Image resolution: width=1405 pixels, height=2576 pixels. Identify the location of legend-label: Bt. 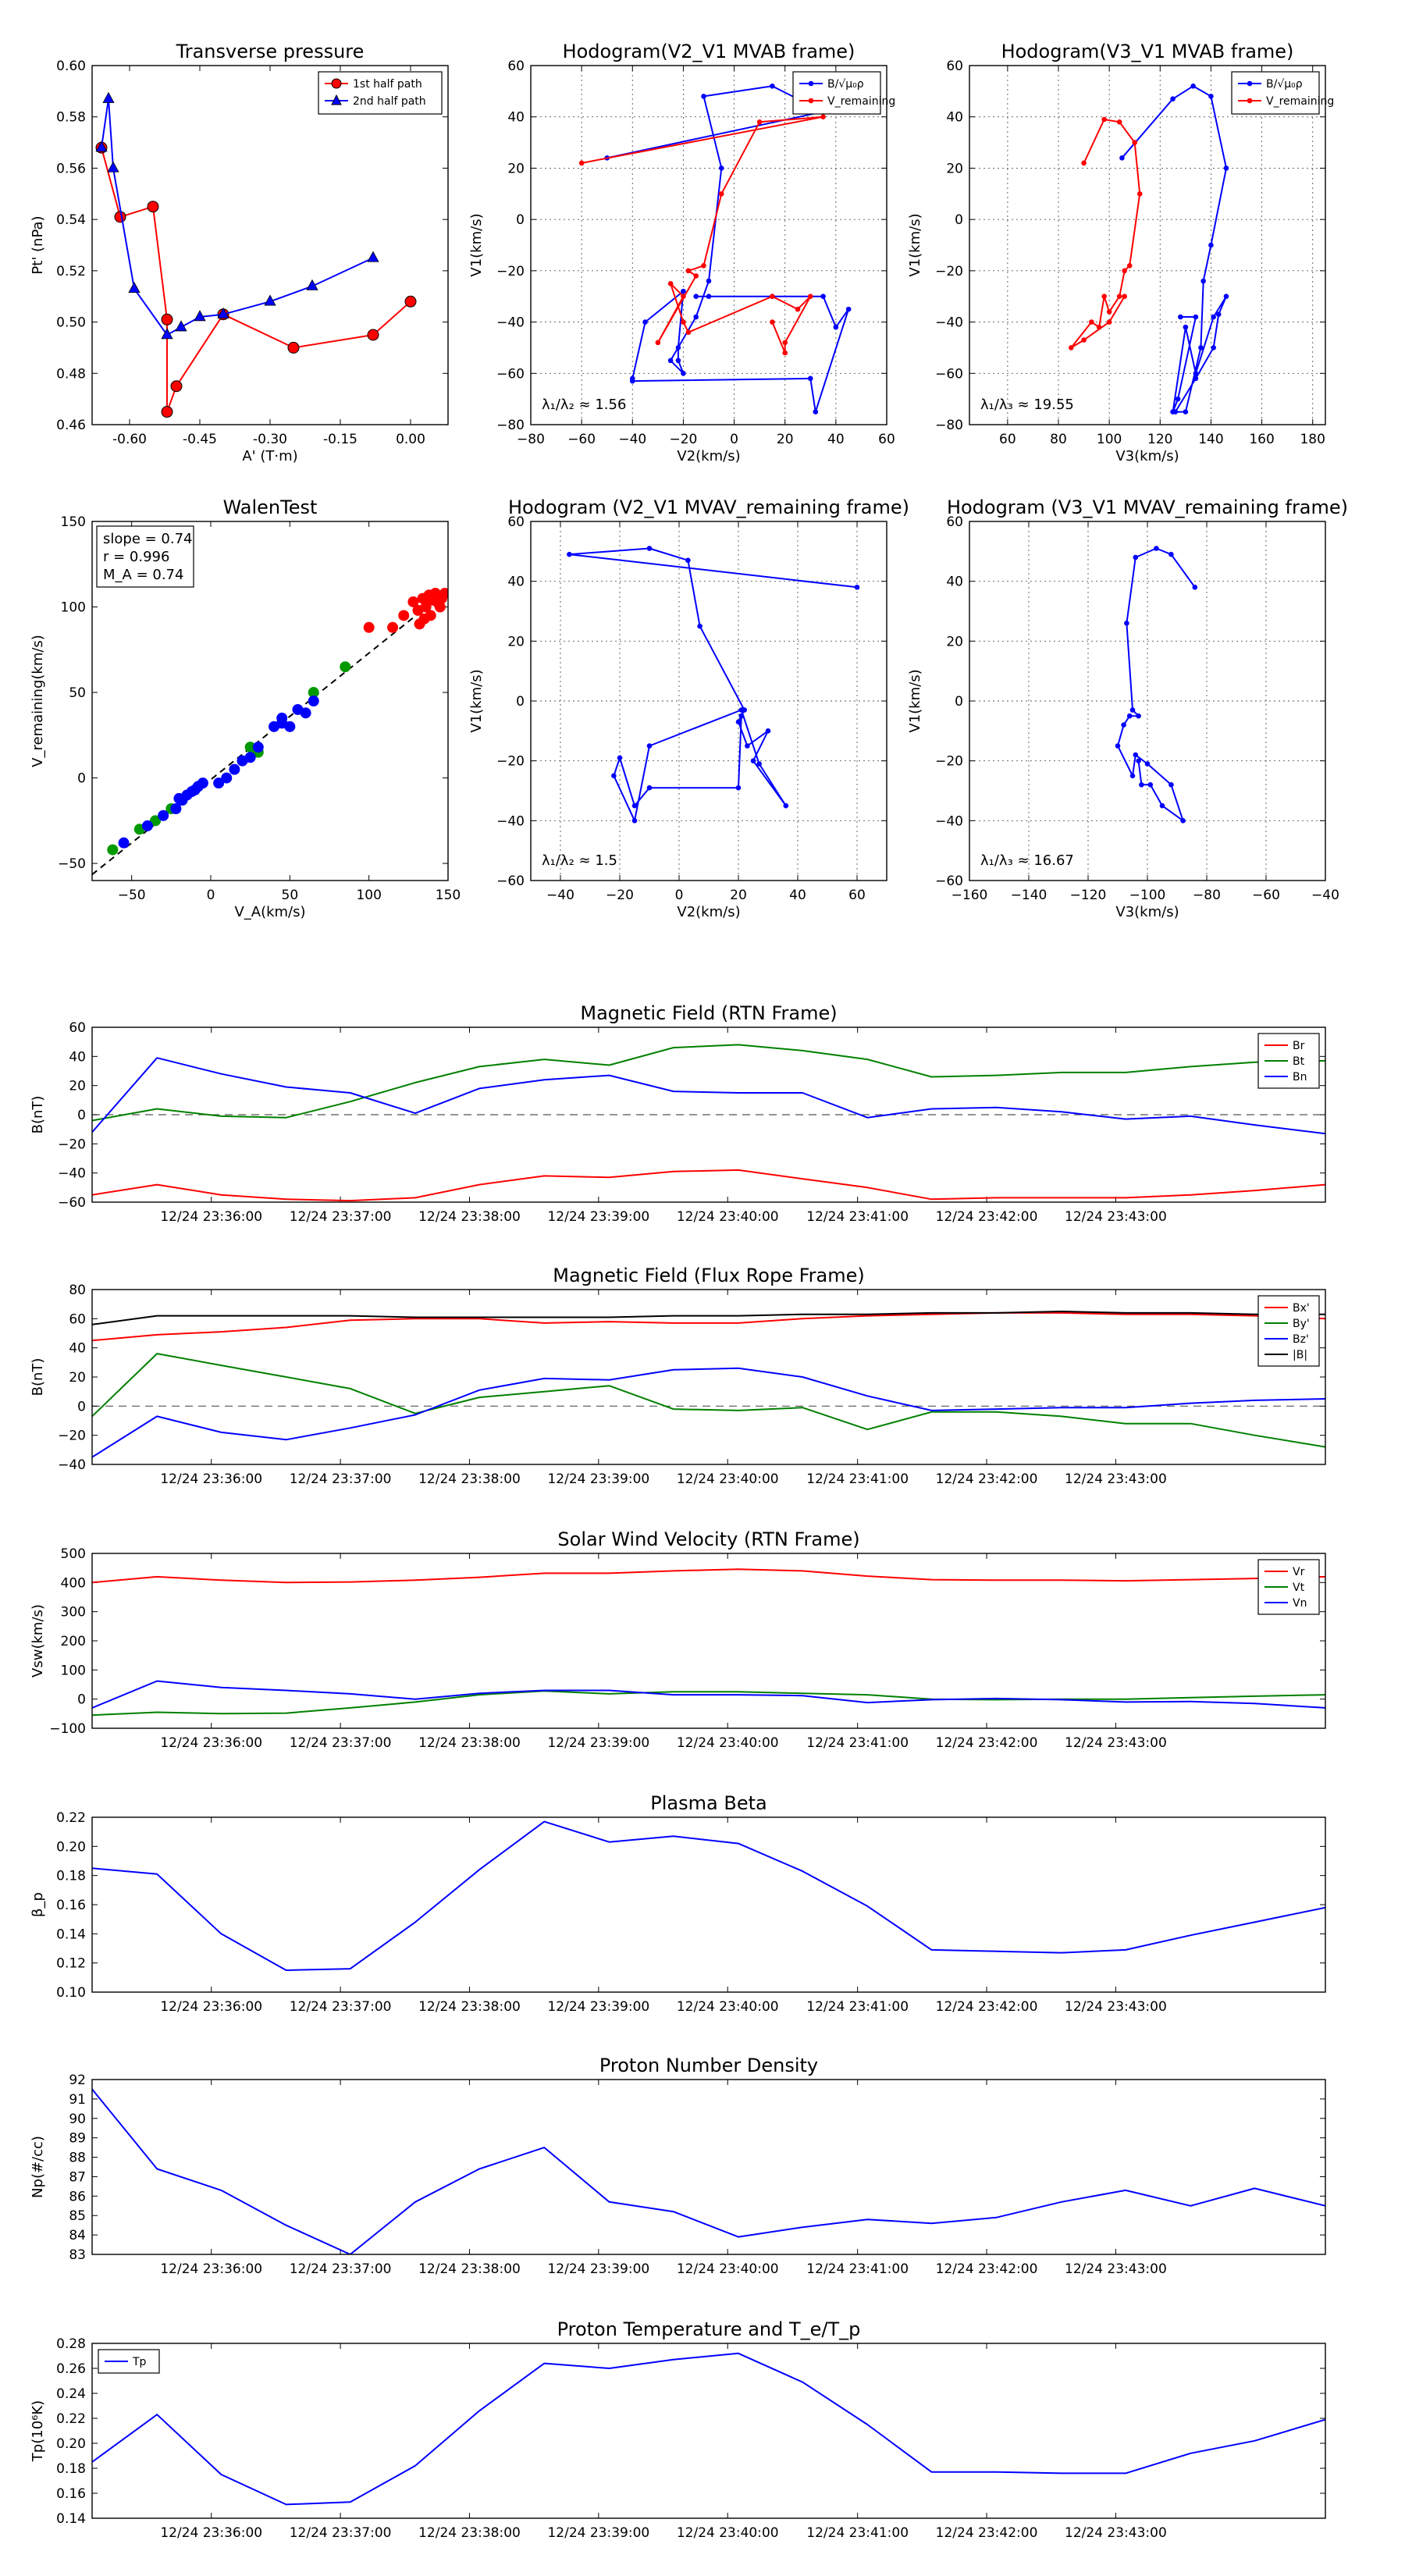
(1299, 1061).